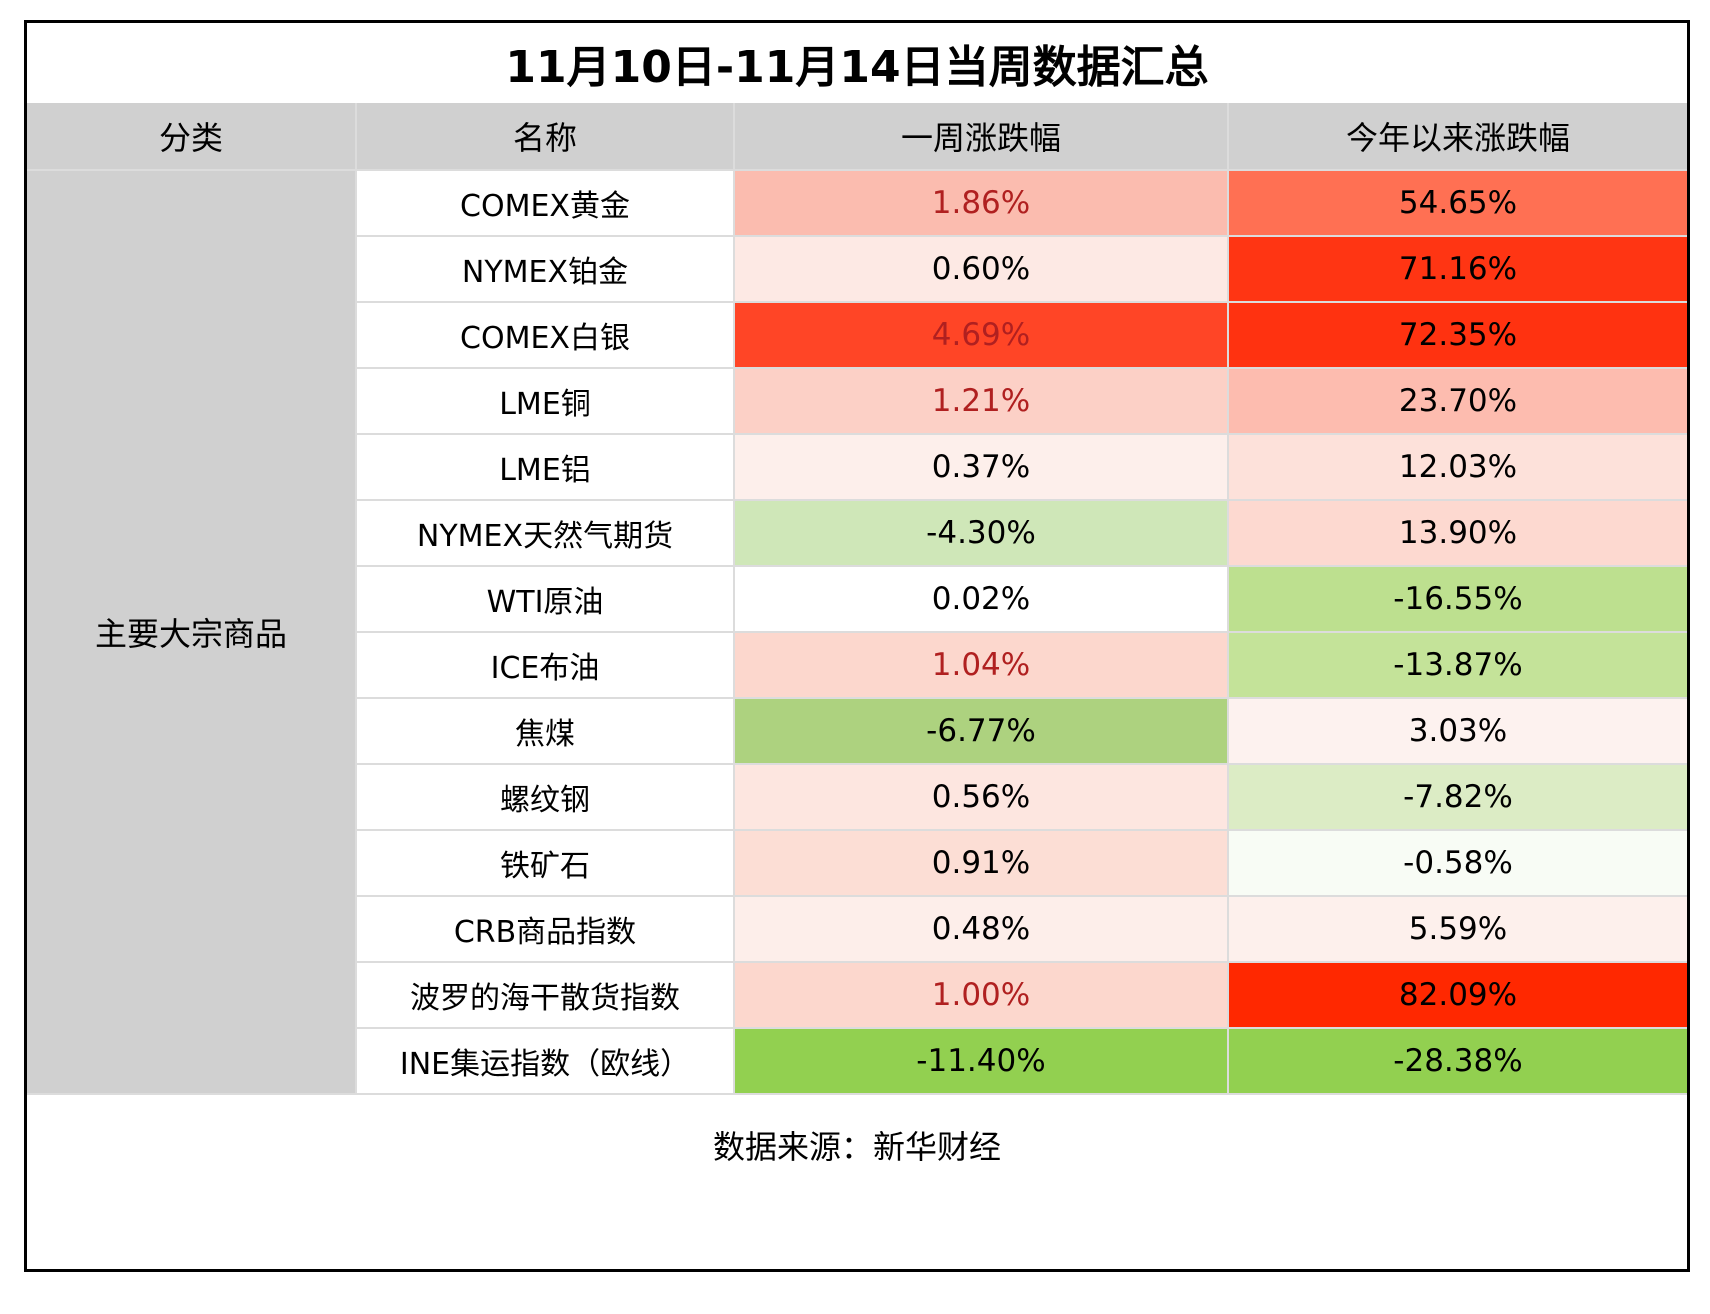 The height and width of the screenshot is (1314, 1710). I want to click on table-row: 波罗的海干散货指数 1.00% 82.09%, so click(857, 996).